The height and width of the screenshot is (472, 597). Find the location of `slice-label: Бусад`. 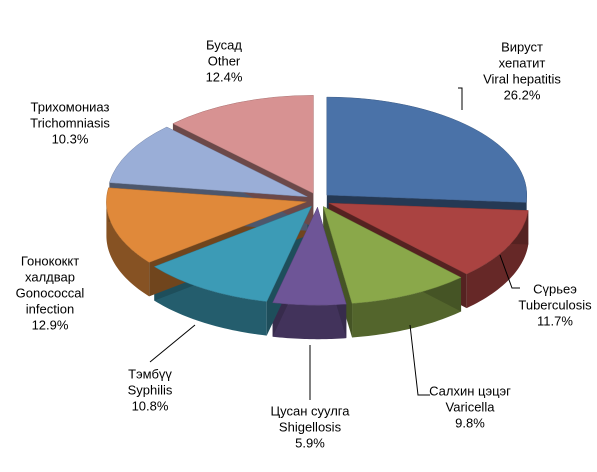

slice-label: Бусад is located at coordinates (224, 44).